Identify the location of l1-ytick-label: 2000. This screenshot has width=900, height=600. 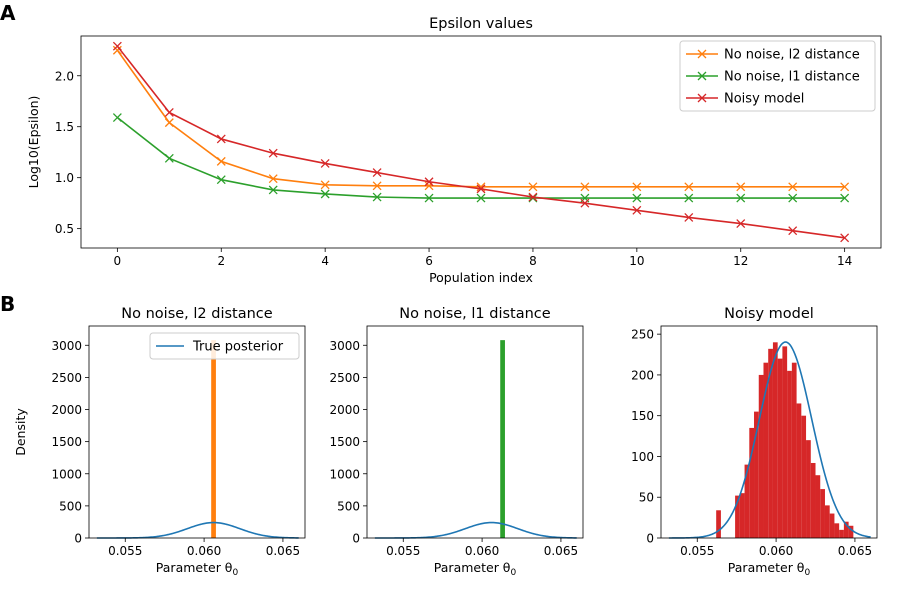
(344, 410).